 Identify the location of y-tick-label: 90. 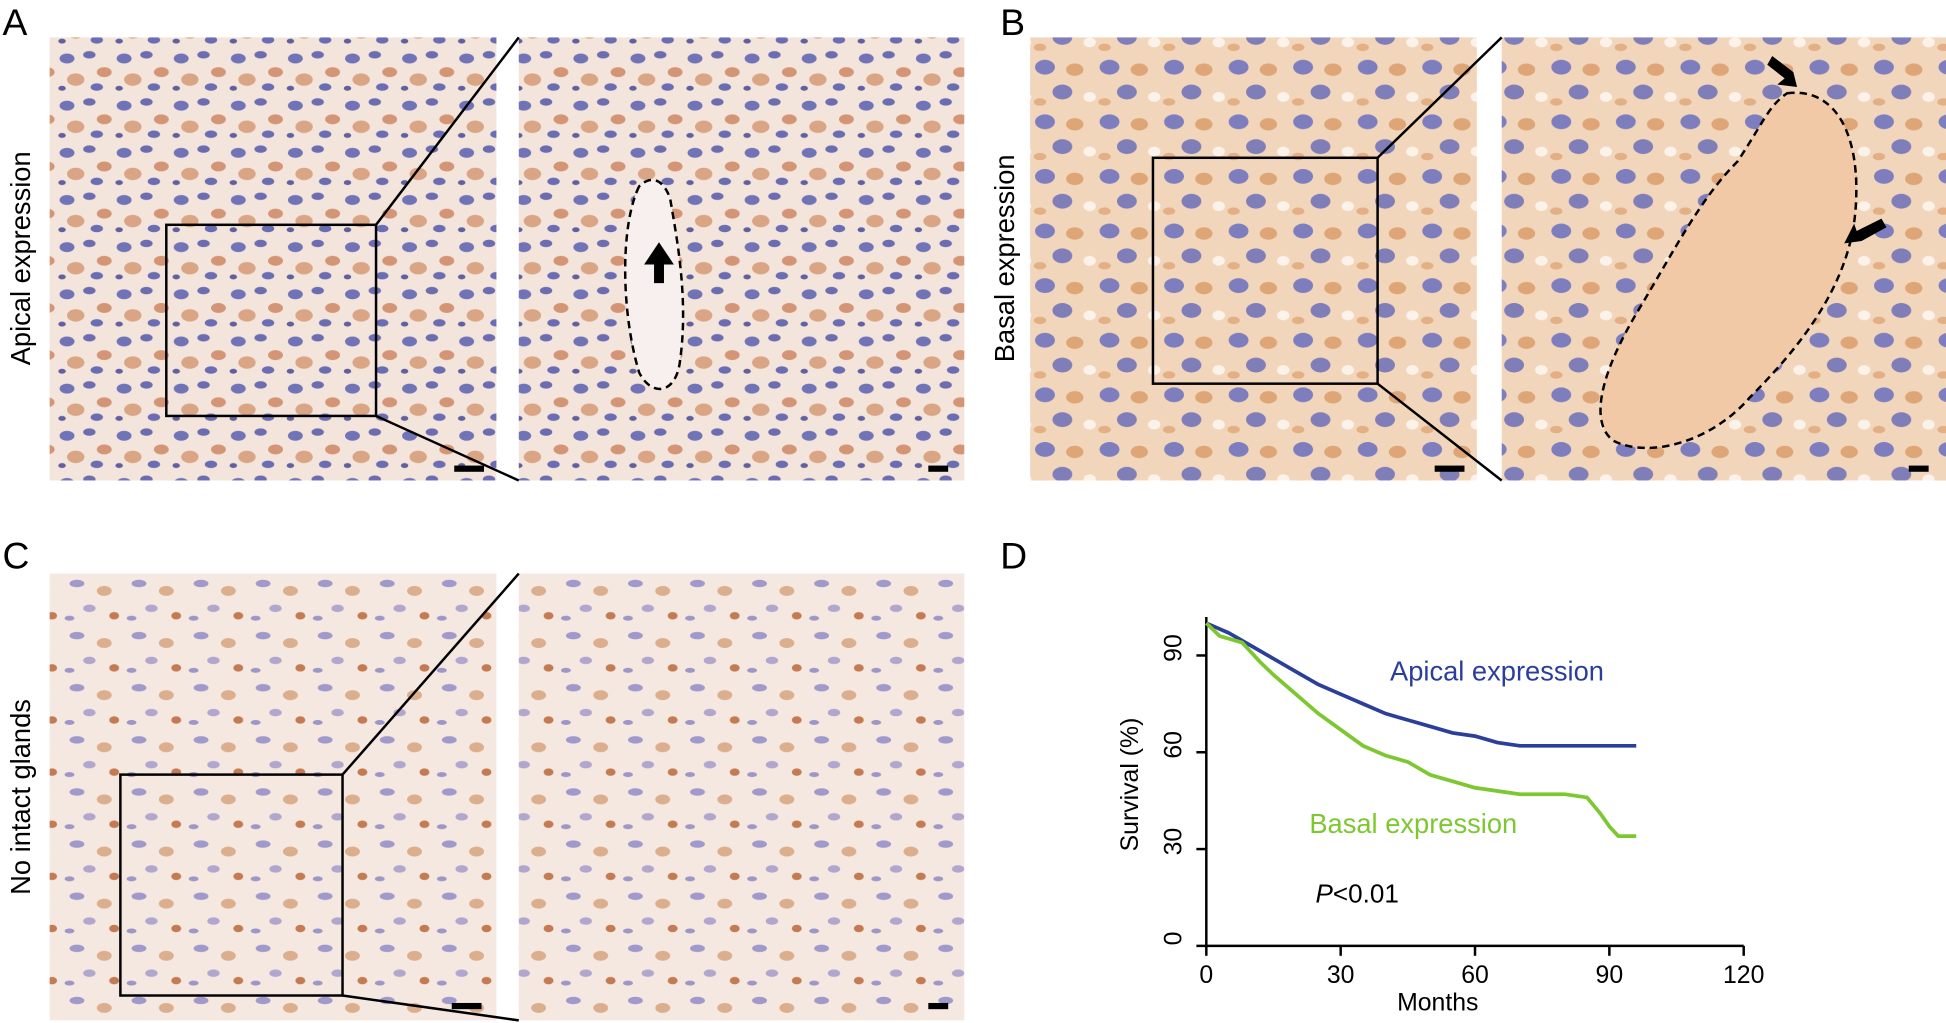
(1174, 648).